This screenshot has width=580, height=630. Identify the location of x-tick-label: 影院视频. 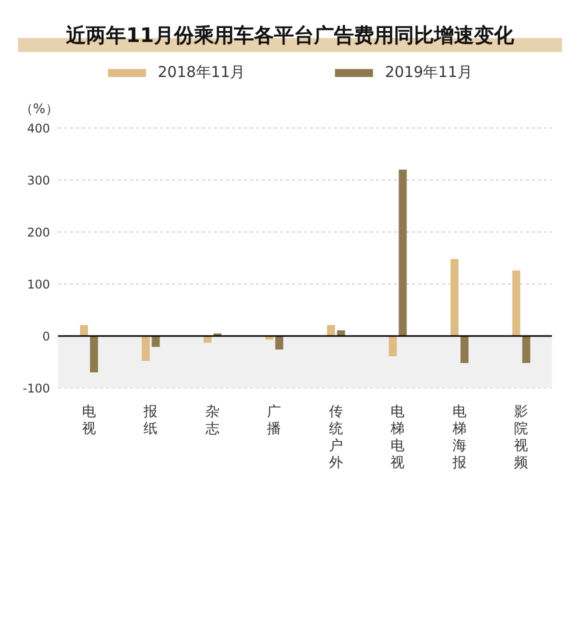
(521, 437).